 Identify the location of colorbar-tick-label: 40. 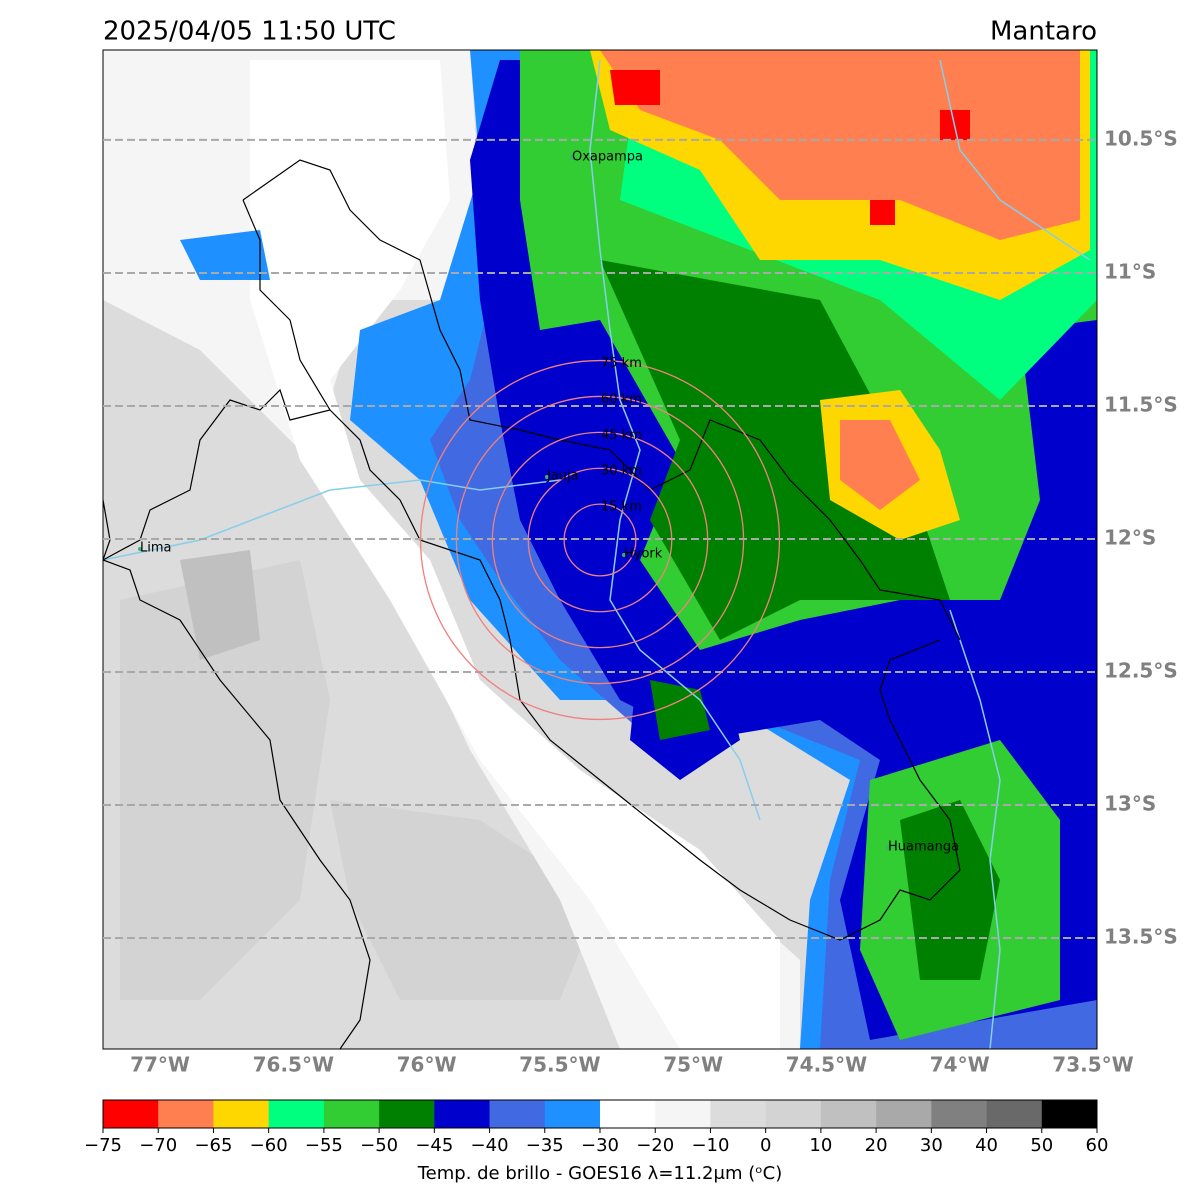
(986, 1145).